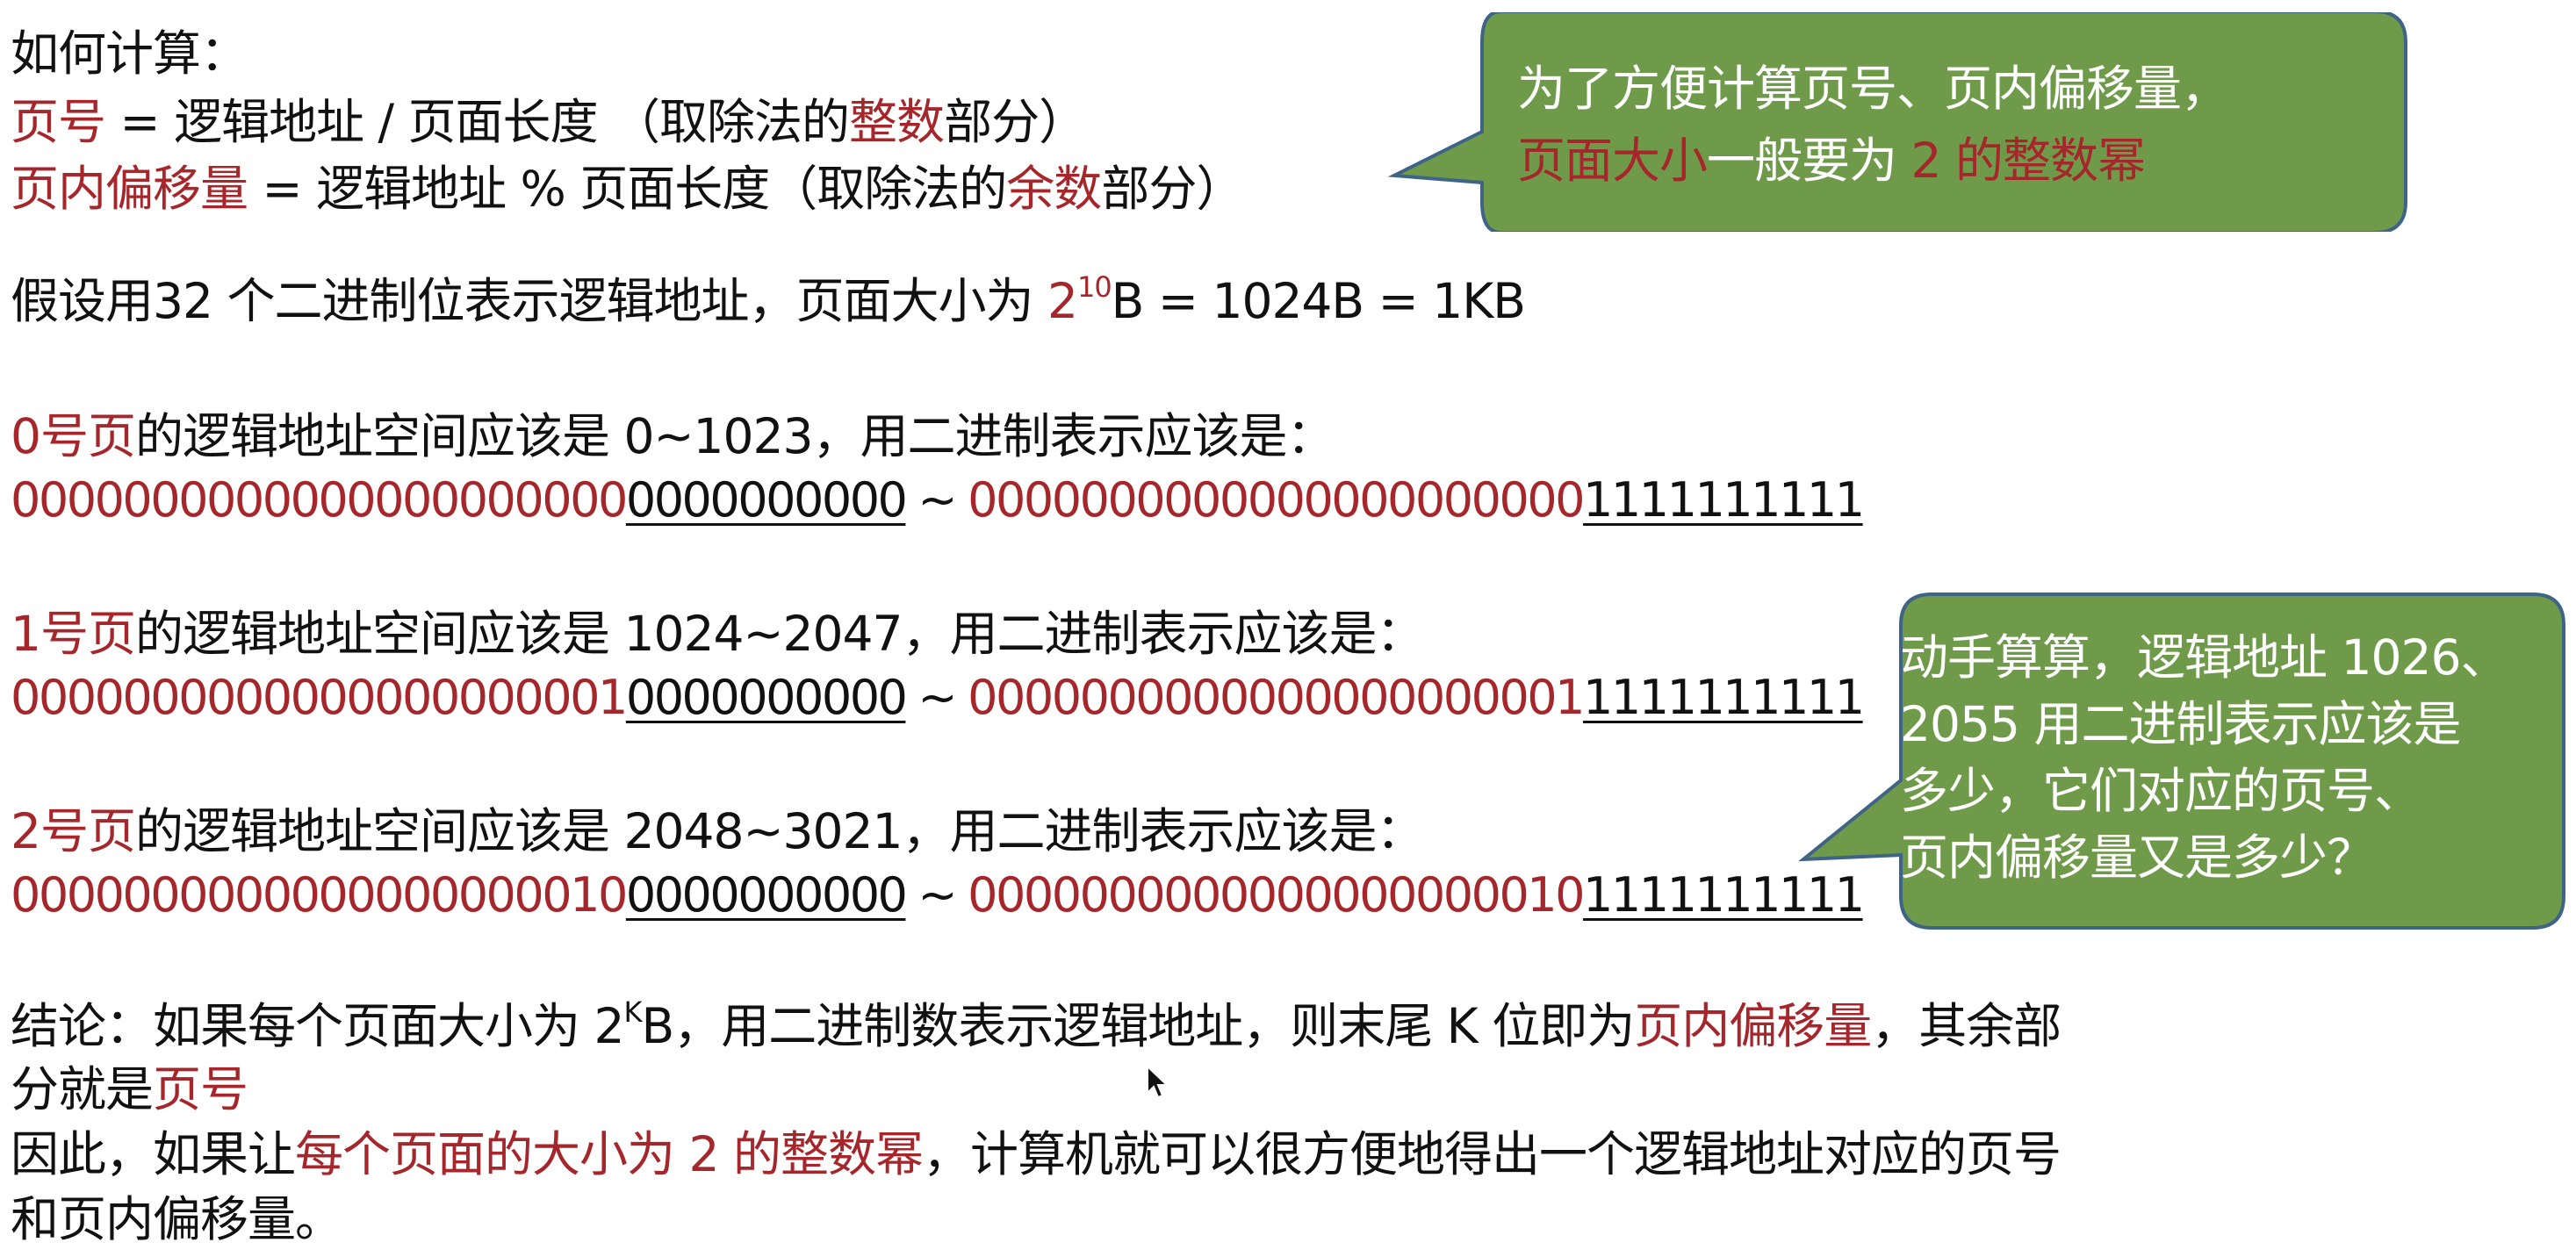 Image resolution: width=2576 pixels, height=1257 pixels. I want to click on conclusion-text: 因此，如果让, so click(153, 1154).